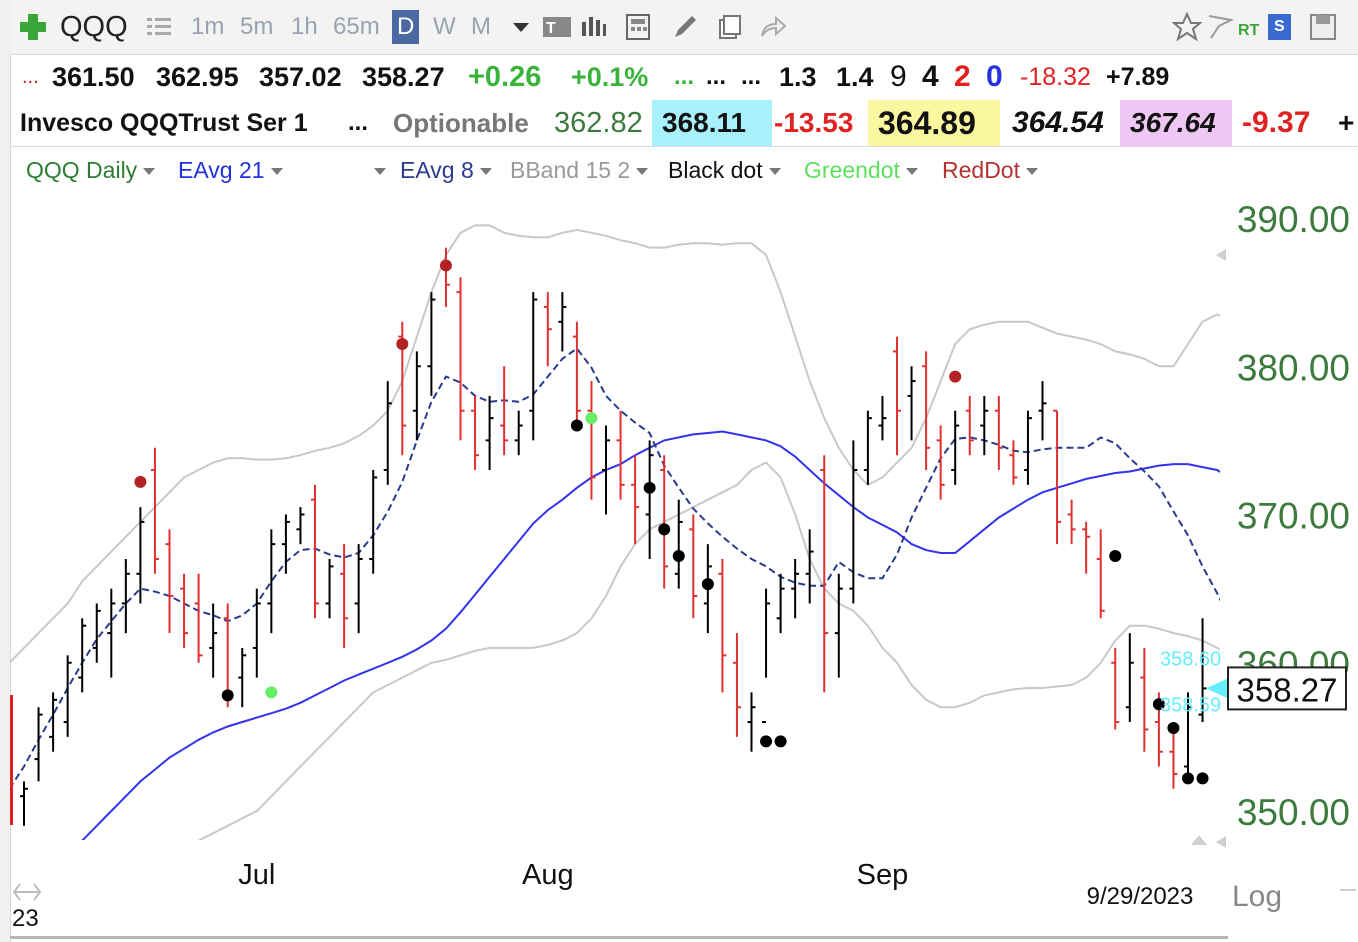 The width and height of the screenshot is (1358, 942). I want to click on quote-low: 357.02, so click(300, 77).